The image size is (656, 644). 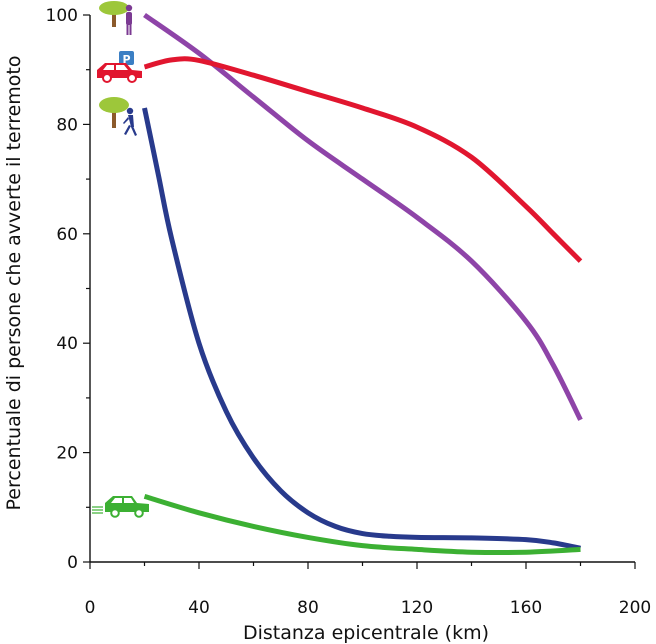 I want to click on y-tick-label: 100, so click(x=62, y=16).